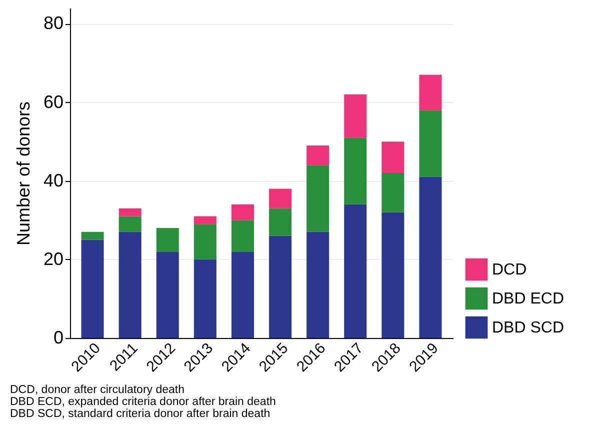 This screenshot has width=599, height=429. I want to click on y-tick-label: 60, so click(53, 102).